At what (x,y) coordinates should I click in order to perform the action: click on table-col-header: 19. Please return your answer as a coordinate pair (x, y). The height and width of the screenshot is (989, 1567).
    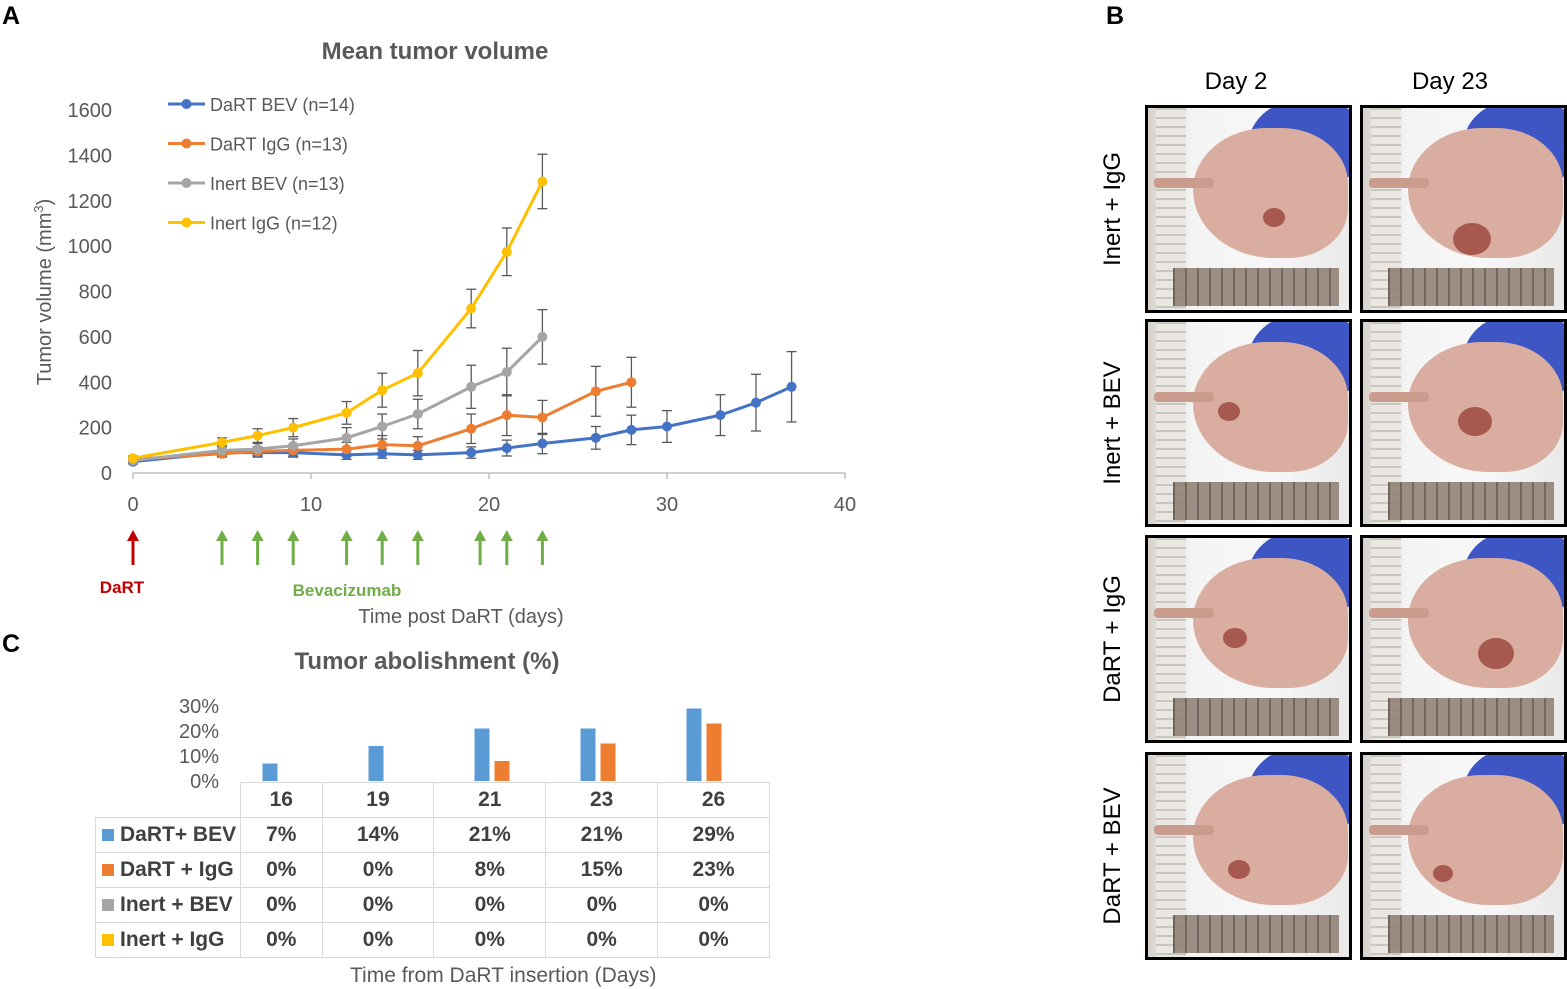
    Looking at the image, I should click on (378, 800).